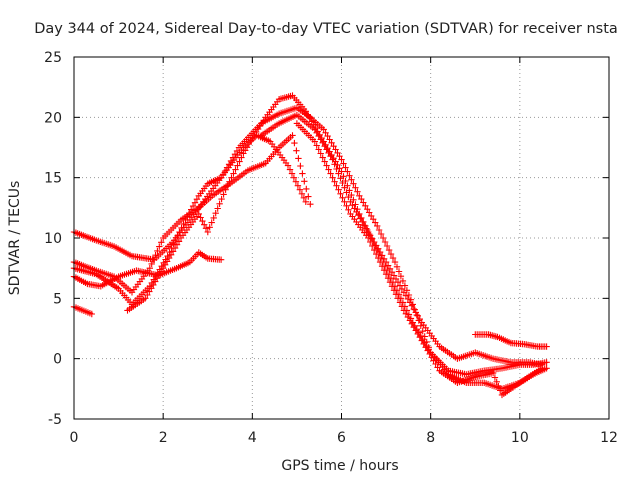 This screenshot has width=640, height=480. What do you see at coordinates (57, 299) in the screenshot?
I see `y-tick-label: 5` at bounding box center [57, 299].